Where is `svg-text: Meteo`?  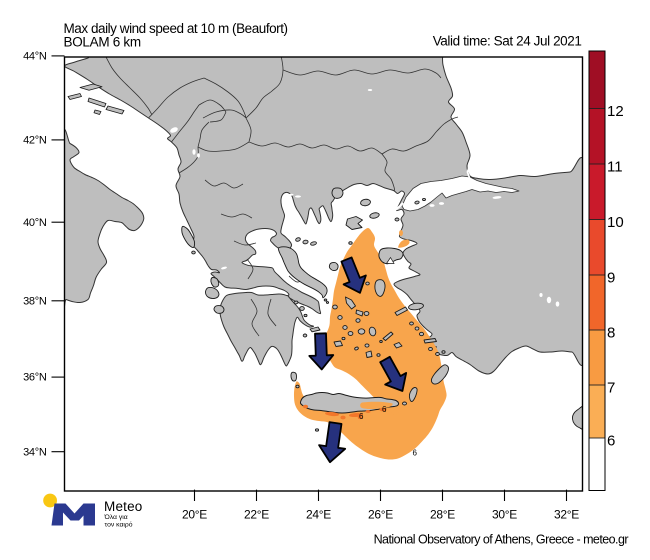
svg-text: Meteo is located at coordinates (123, 506).